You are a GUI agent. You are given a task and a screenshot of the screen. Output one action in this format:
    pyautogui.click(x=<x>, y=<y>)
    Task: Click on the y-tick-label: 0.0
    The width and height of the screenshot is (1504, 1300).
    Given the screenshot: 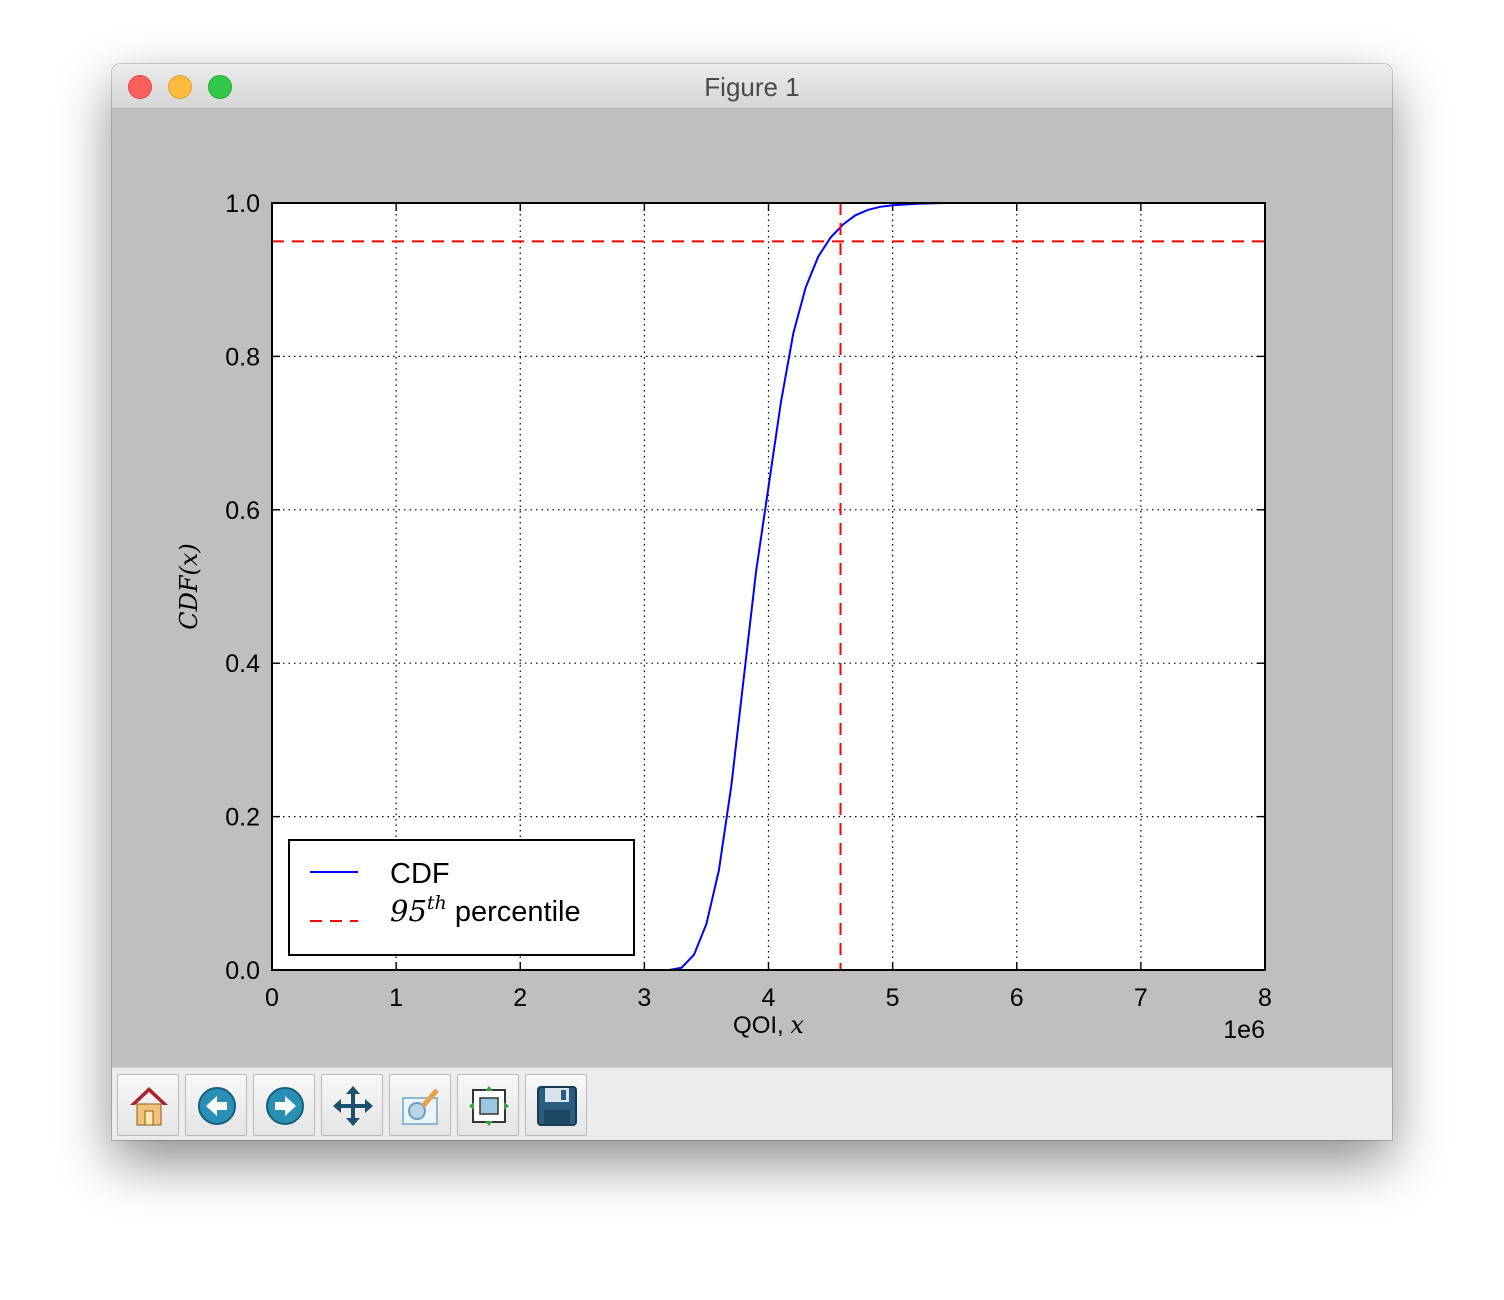 What is the action you would take?
    pyautogui.click(x=242, y=971)
    